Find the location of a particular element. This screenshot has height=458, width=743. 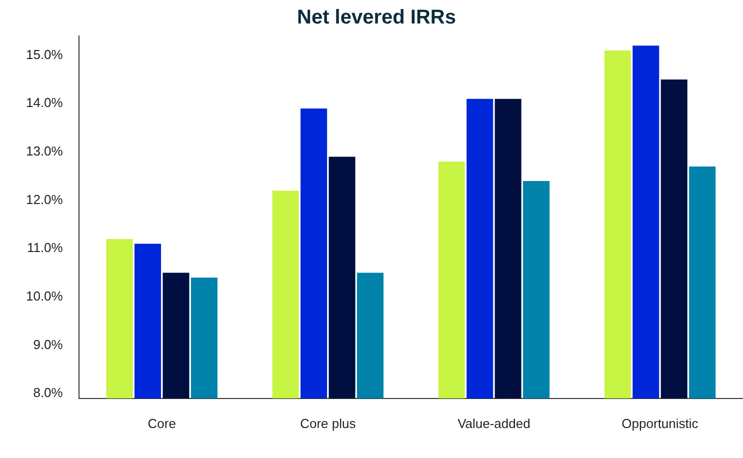

y-tick-label: 10.0% is located at coordinates (45, 296).